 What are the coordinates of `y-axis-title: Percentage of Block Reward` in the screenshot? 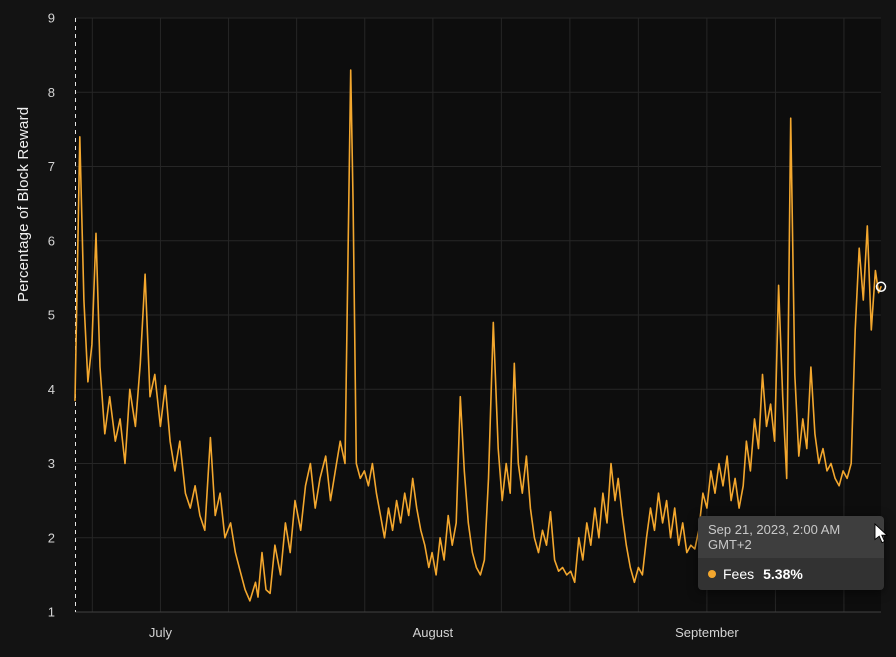 It's located at (23, 204).